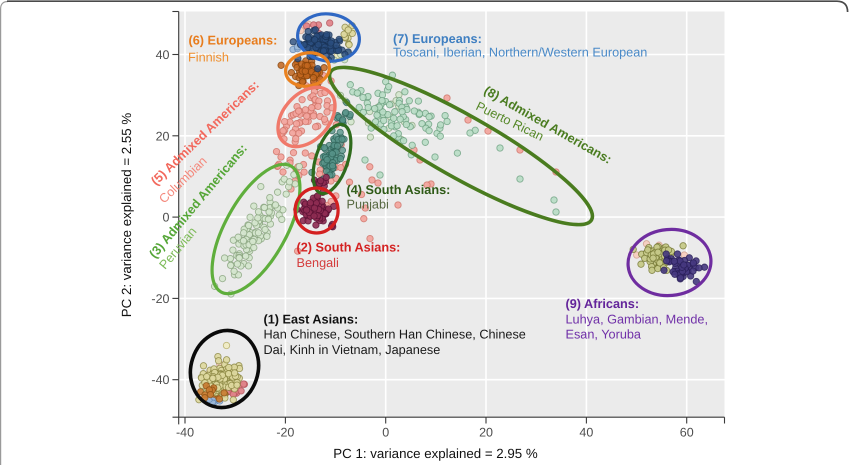  What do you see at coordinates (603, 304) in the screenshot?
I see `svg-text: (9) Africans:` at bounding box center [603, 304].